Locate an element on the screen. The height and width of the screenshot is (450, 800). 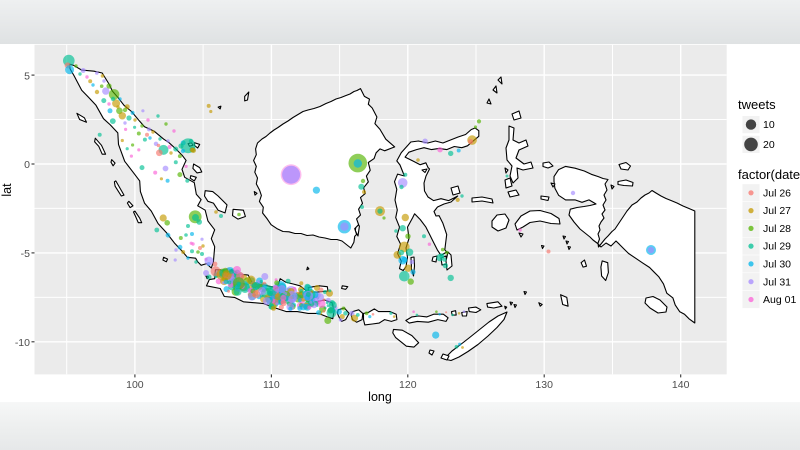
svg-text: 10 is located at coordinates (769, 125).